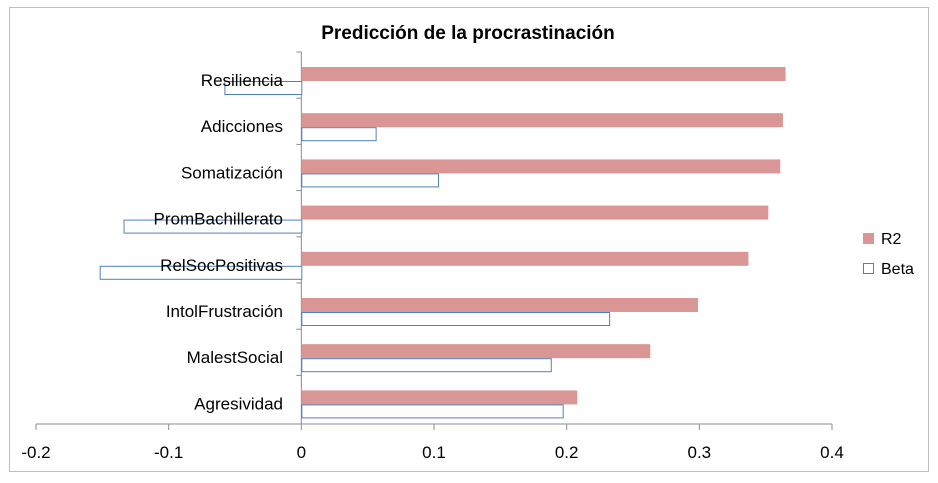 This screenshot has width=938, height=483. Describe the element at coordinates (891, 239) in the screenshot. I see `legend-label: R2` at that location.